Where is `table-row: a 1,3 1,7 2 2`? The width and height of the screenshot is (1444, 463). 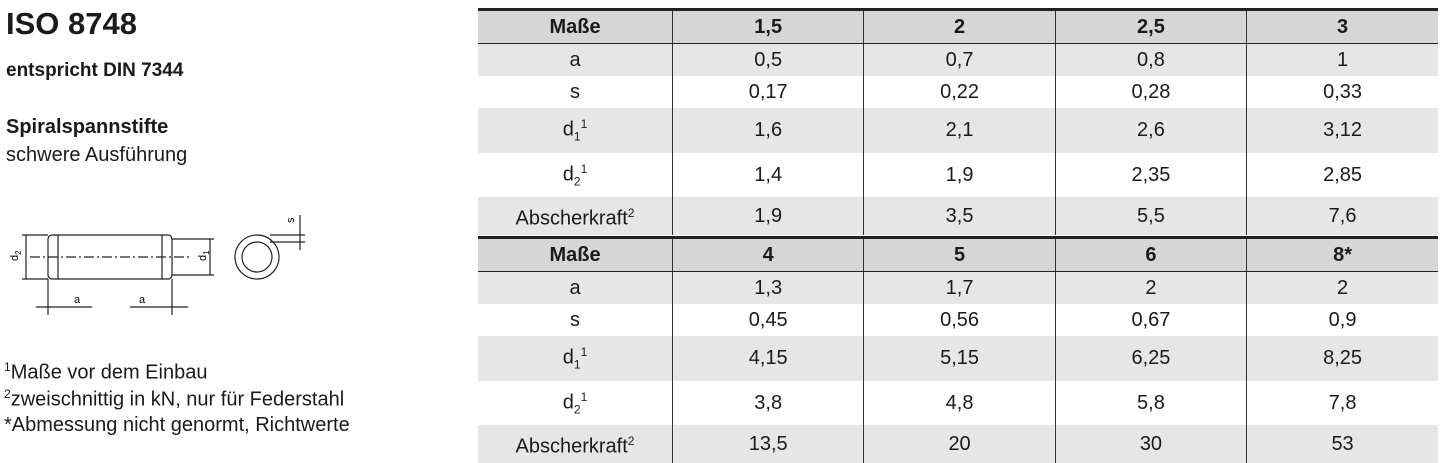
table-row: a 1,3 1,7 2 2 is located at coordinates (958, 287).